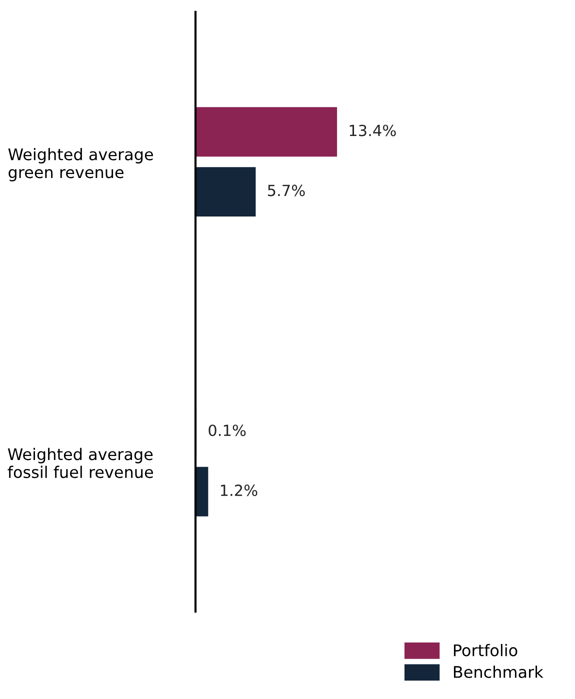  I want to click on data-label: 1.2%, so click(239, 490).